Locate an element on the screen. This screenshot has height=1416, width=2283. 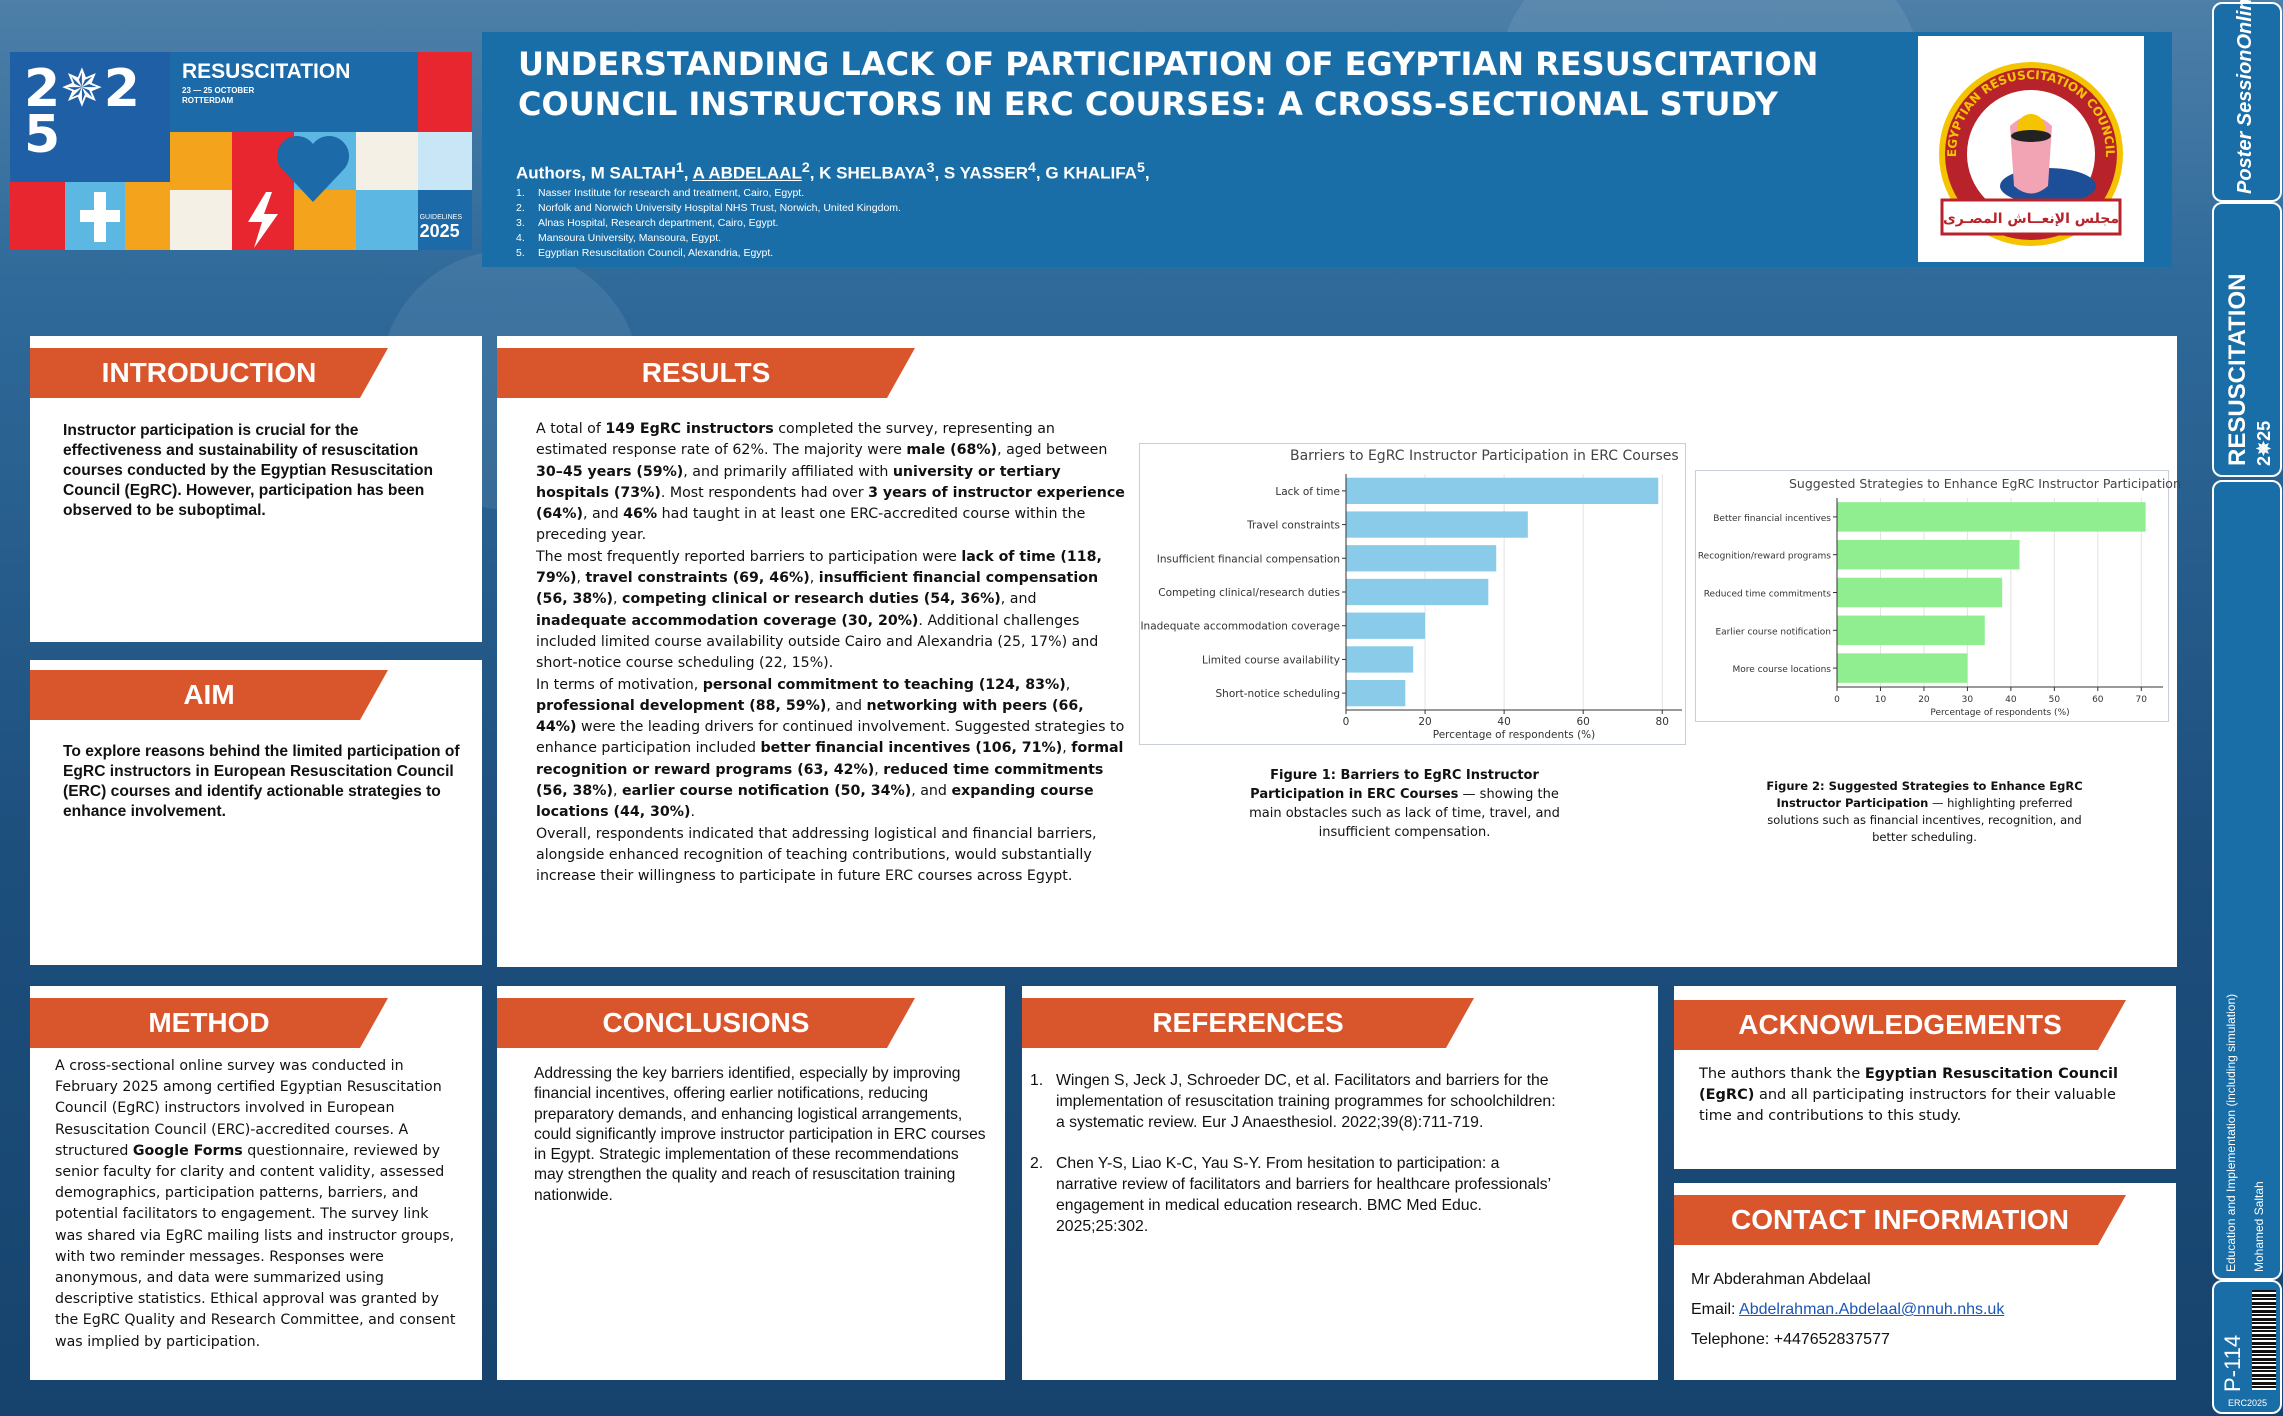
cross-icon is located at coordinates (100, 217).